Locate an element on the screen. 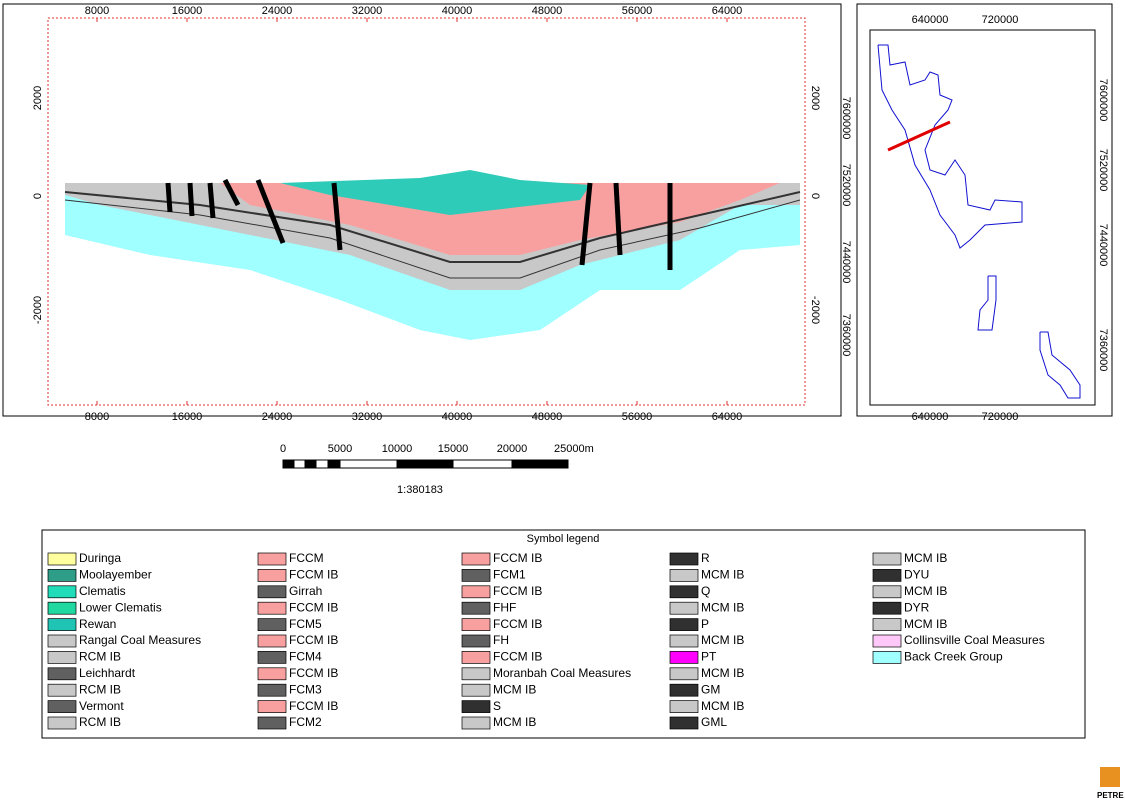 This screenshot has width=1125, height=808. section-line is located at coordinates (919, 136).